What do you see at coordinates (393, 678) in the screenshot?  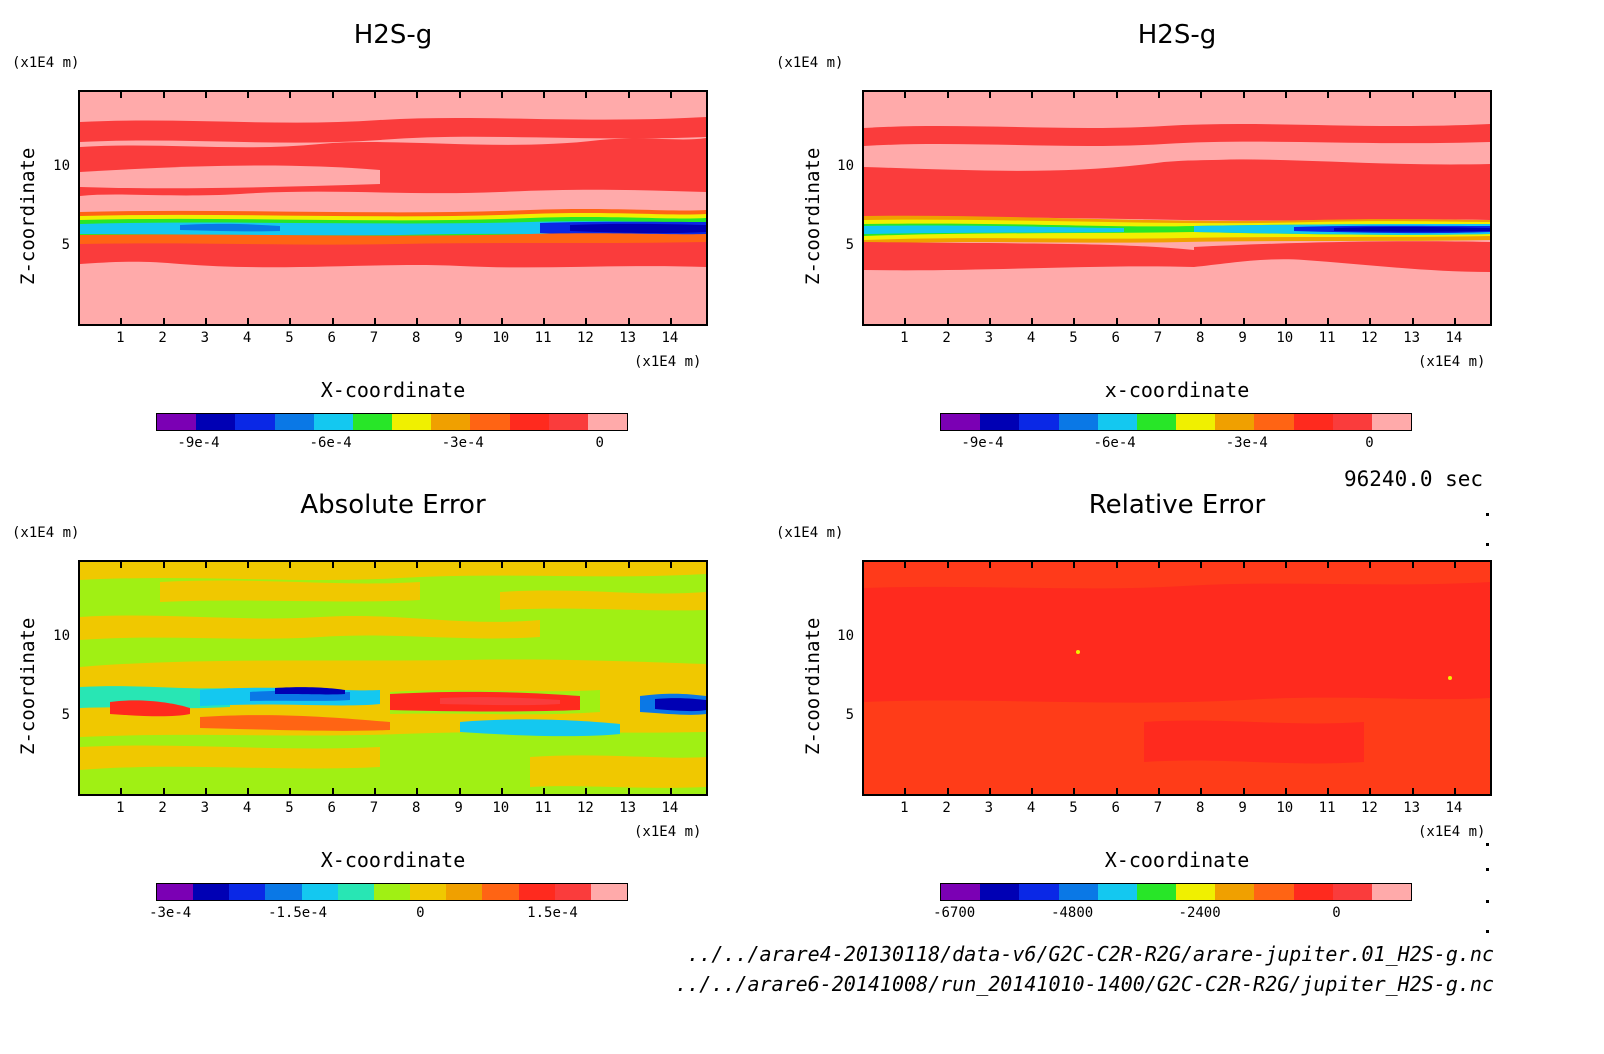 I see `heatmap-plot` at bounding box center [393, 678].